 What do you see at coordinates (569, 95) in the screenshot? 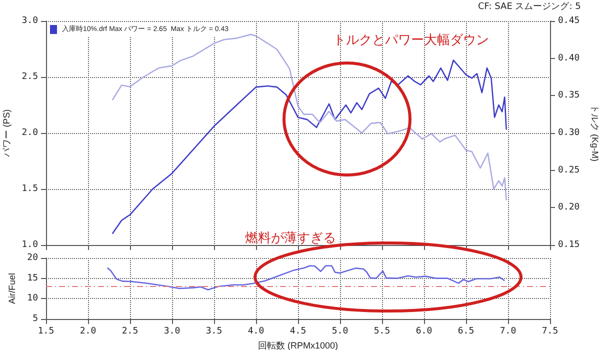
I see `y2-tick-label: 0.35` at bounding box center [569, 95].